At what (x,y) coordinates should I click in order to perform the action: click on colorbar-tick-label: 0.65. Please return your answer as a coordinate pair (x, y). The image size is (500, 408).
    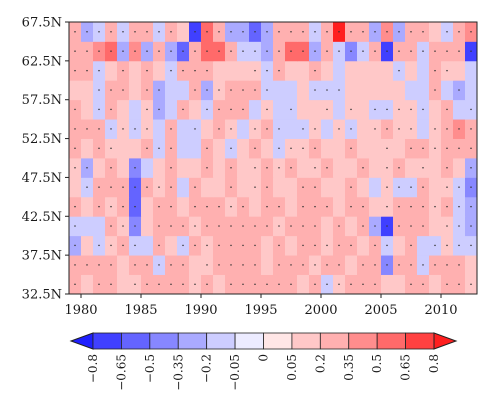
    Looking at the image, I should click on (406, 367).